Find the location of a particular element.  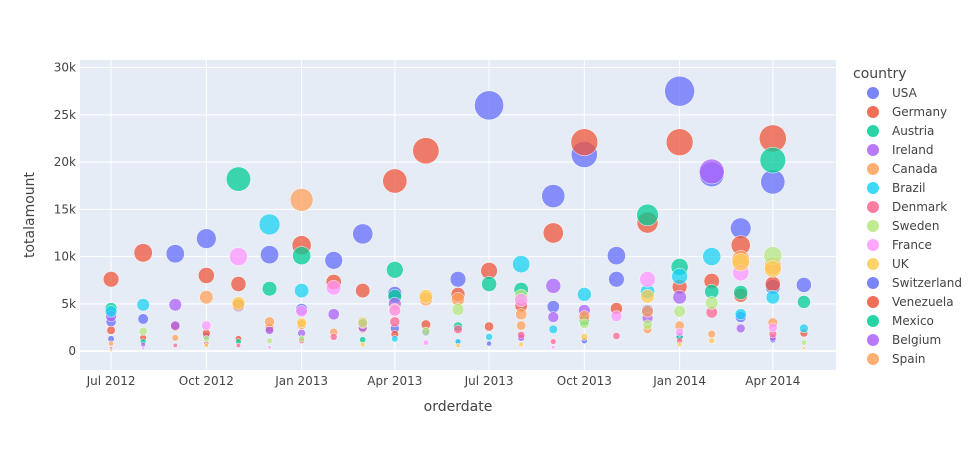

legend-marker-uk is located at coordinates (873, 264).